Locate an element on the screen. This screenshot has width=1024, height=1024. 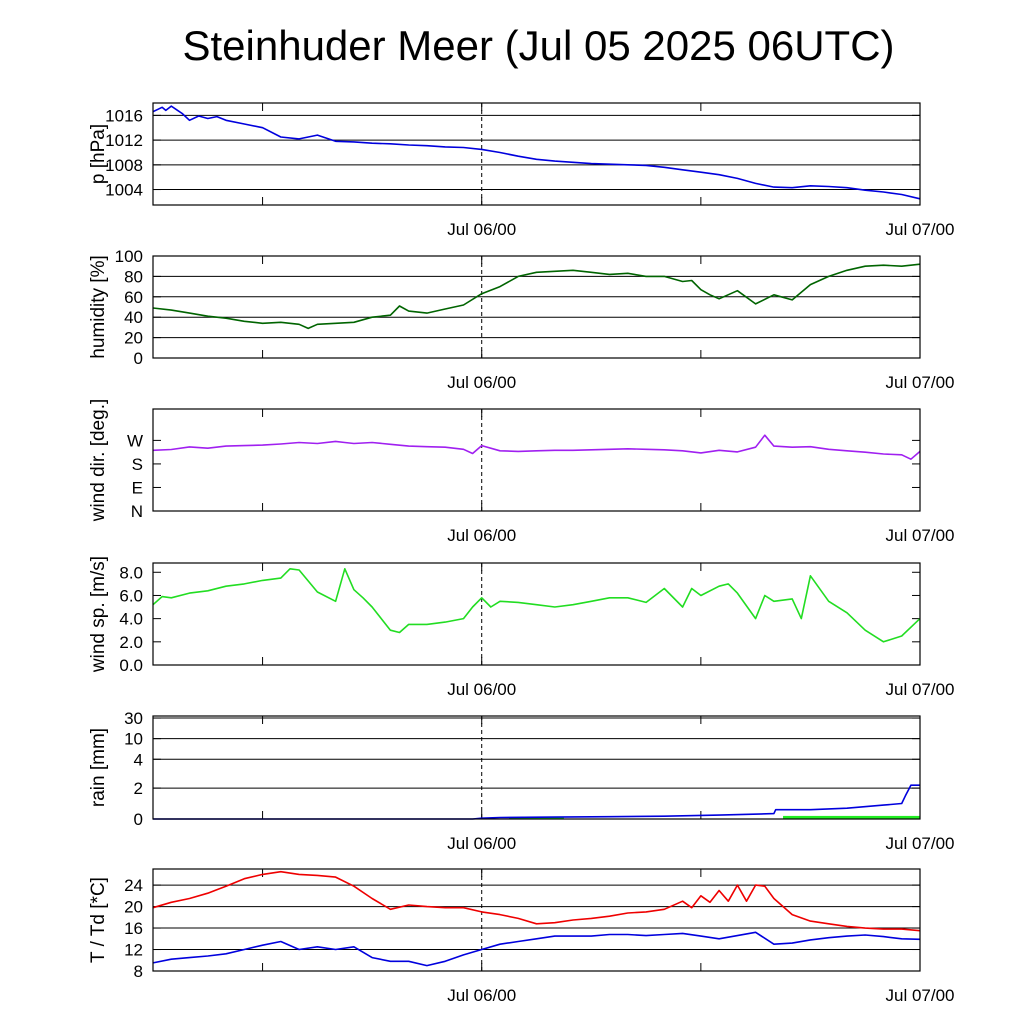
y-axis-label: wind sp. [m/s] is located at coordinates (98, 614).